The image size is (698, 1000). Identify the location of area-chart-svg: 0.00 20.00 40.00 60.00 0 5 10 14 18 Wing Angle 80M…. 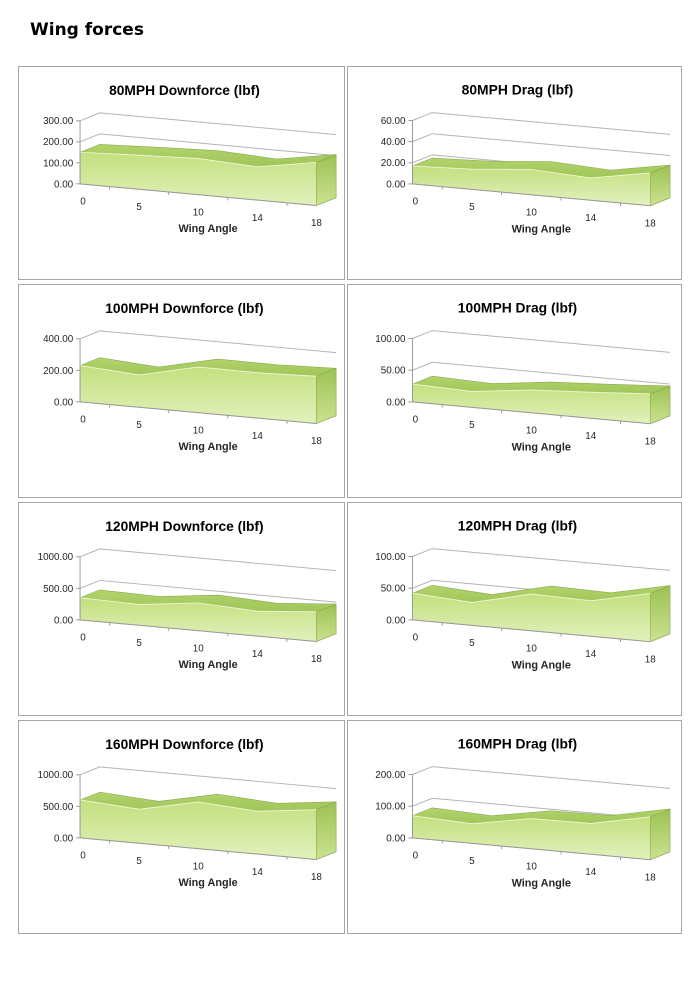
(526, 158).